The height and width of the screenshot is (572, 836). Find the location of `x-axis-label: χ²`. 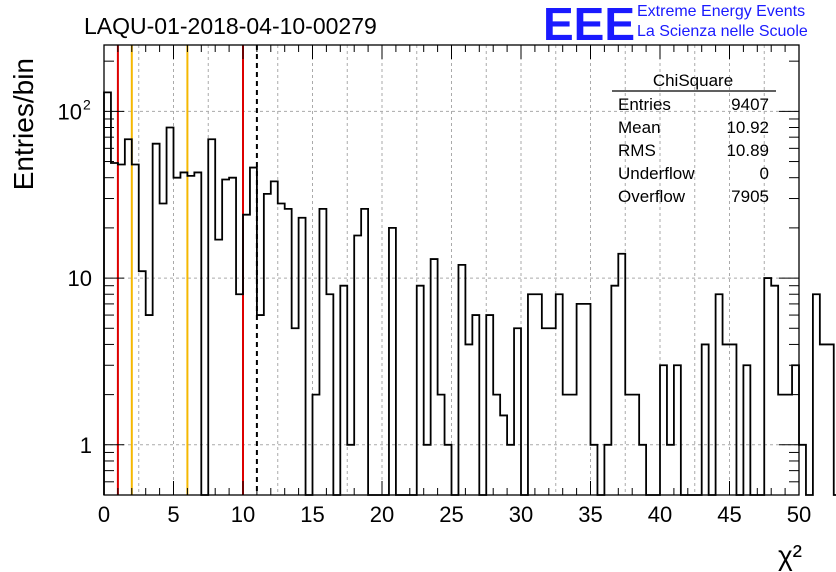

x-axis-label: χ² is located at coordinates (790, 555).